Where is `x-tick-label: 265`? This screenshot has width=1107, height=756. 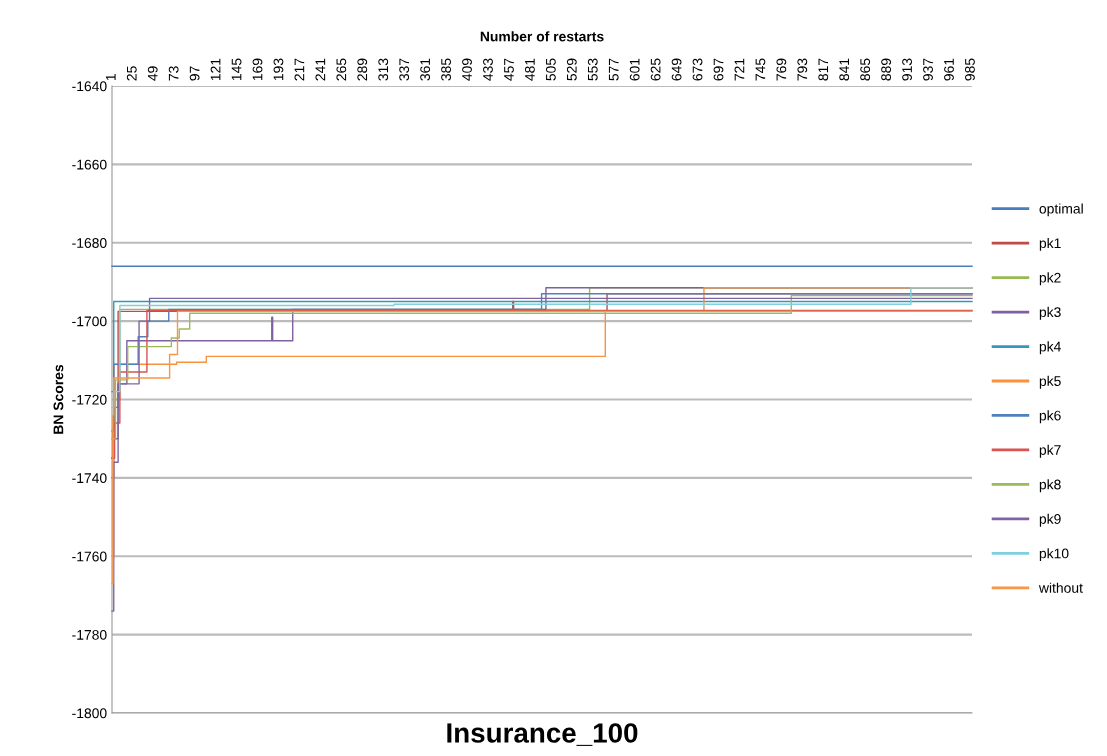
x-tick-label: 265 is located at coordinates (341, 69).